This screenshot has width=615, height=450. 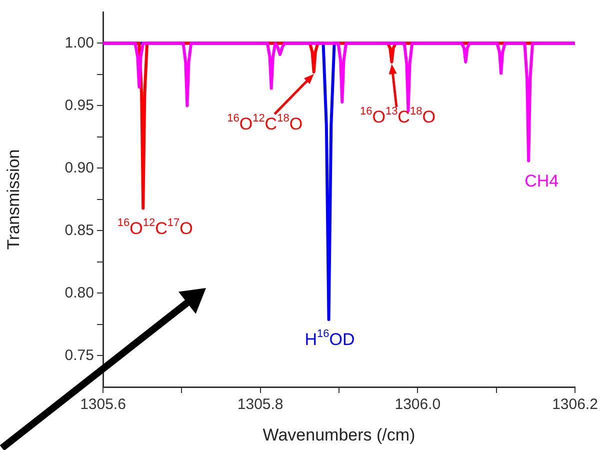 I want to click on y-axis-title: Transmission, so click(x=13, y=199).